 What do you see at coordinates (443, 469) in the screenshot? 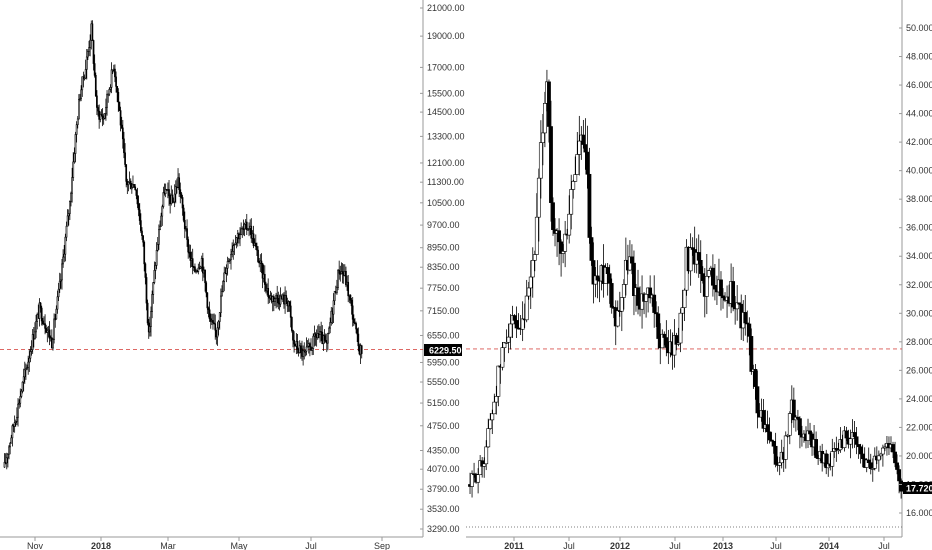
I see `y-tick-label: 4070.00` at bounding box center [443, 469].